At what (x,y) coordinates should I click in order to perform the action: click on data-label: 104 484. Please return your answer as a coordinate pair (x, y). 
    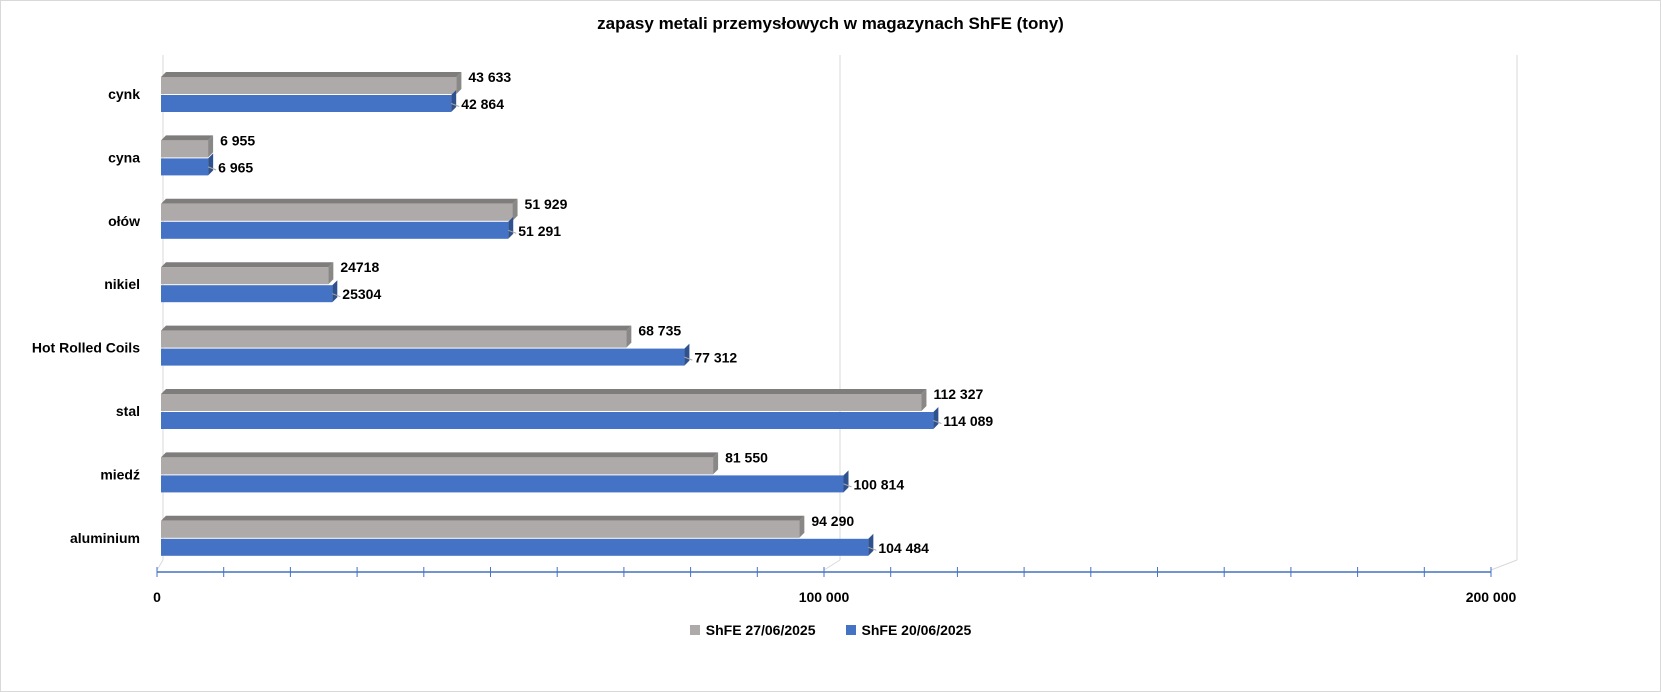
    Looking at the image, I should click on (903, 548).